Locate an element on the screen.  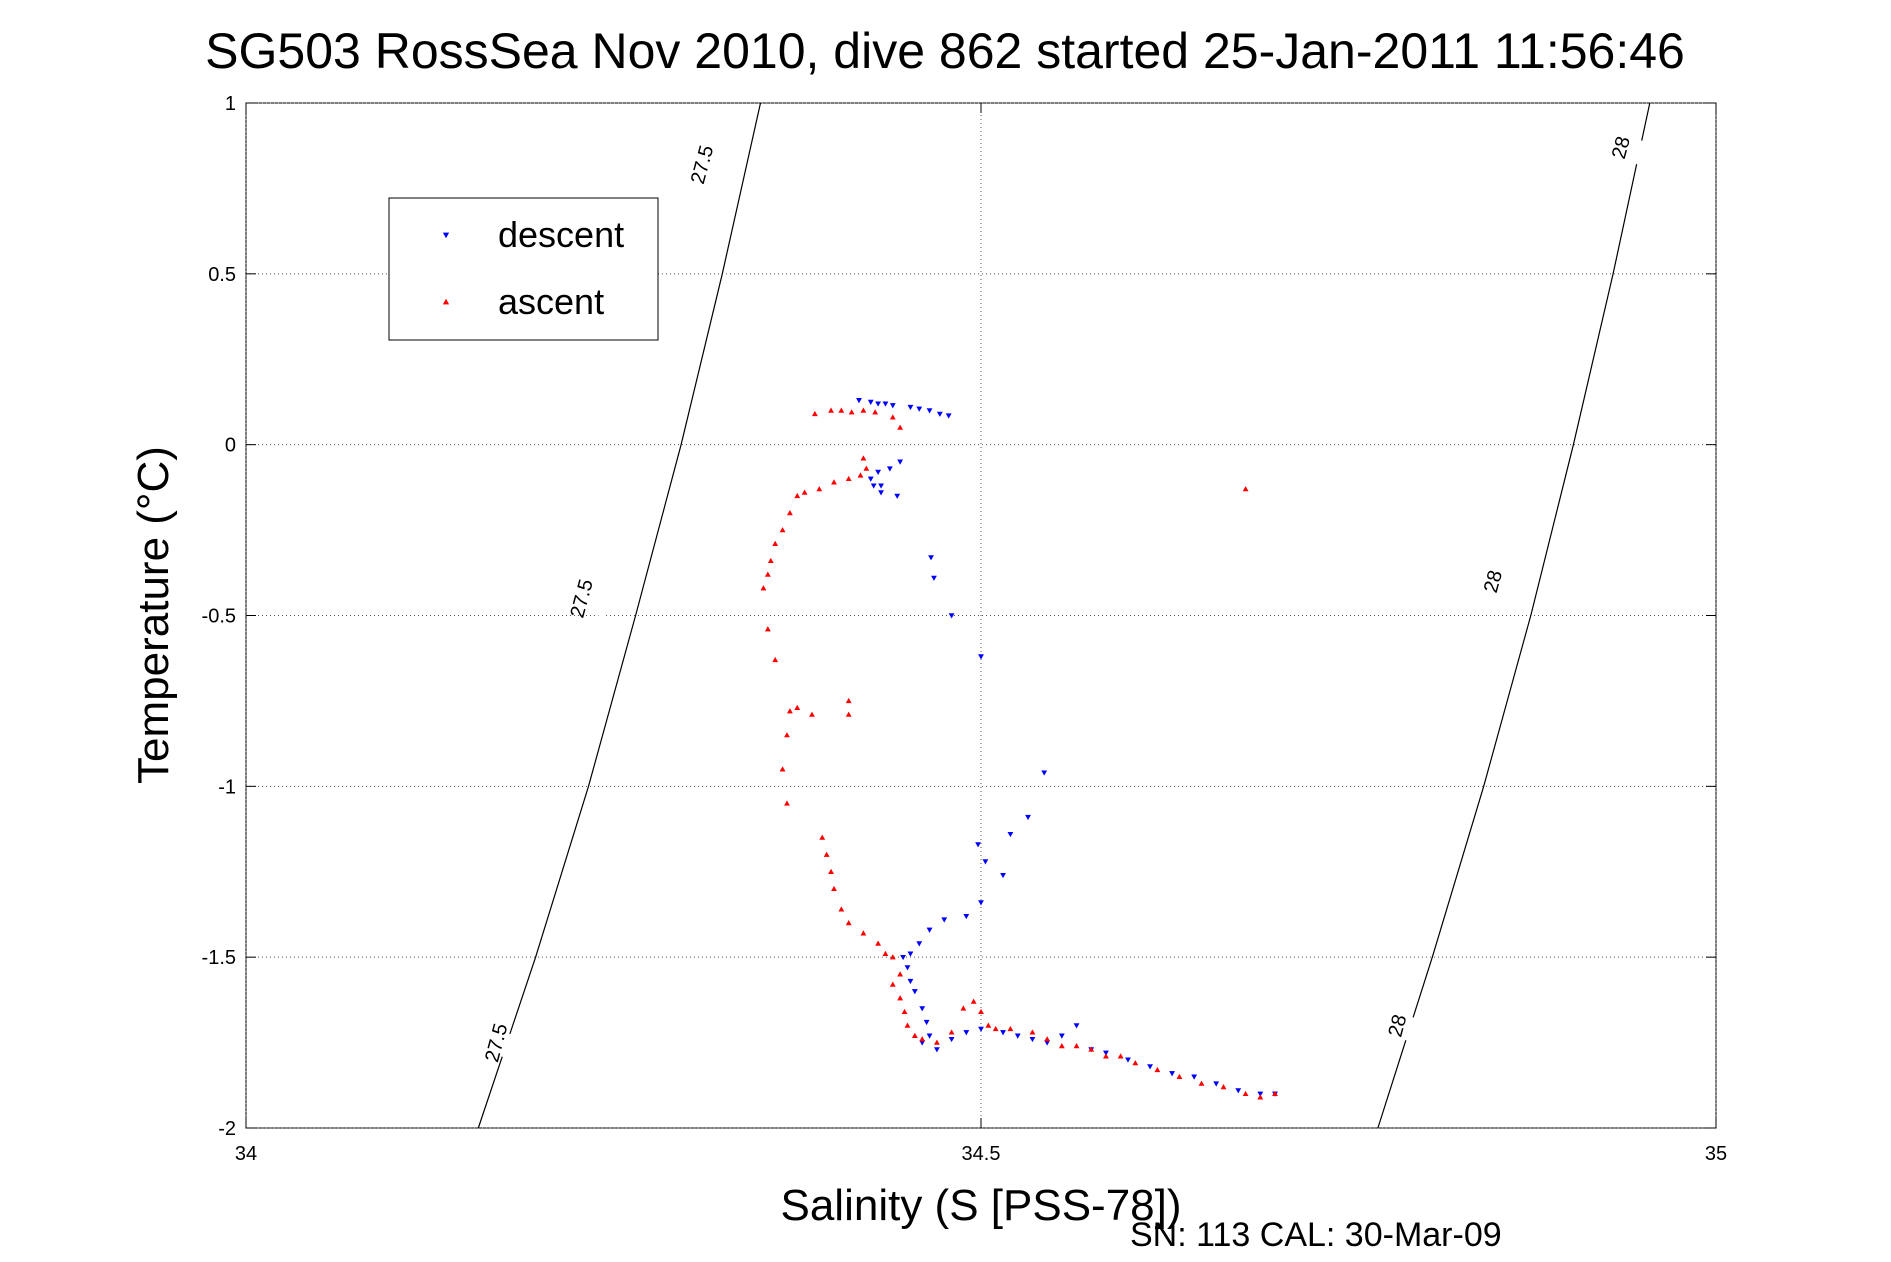
legend-label-ascent: ascent is located at coordinates (551, 301).